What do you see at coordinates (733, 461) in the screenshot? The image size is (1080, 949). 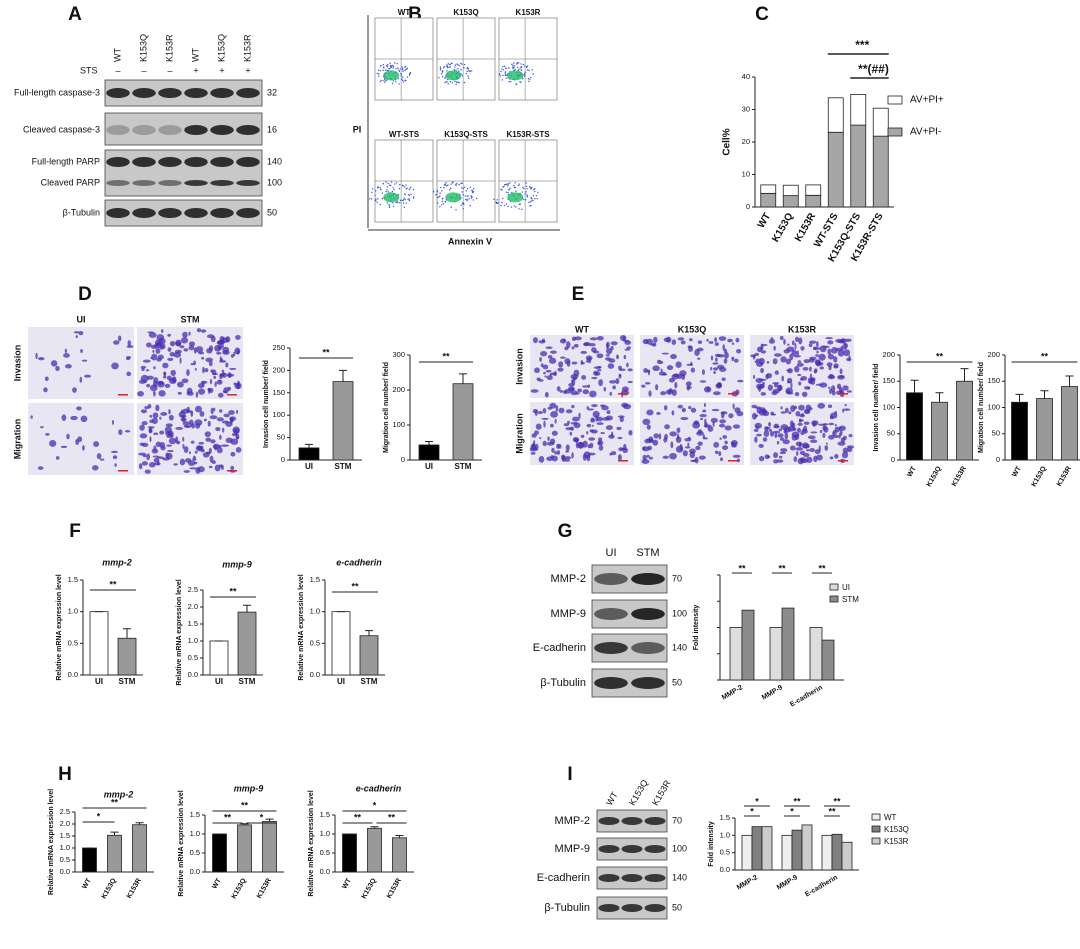 I see `scale-bar` at bounding box center [733, 461].